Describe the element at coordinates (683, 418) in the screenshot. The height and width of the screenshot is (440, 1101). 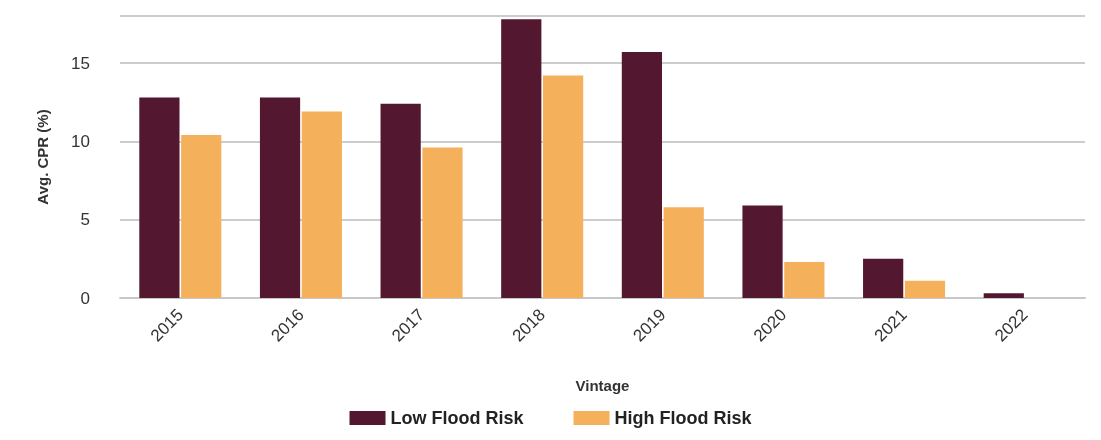
I see `legend-label: High Flood Risk` at that location.